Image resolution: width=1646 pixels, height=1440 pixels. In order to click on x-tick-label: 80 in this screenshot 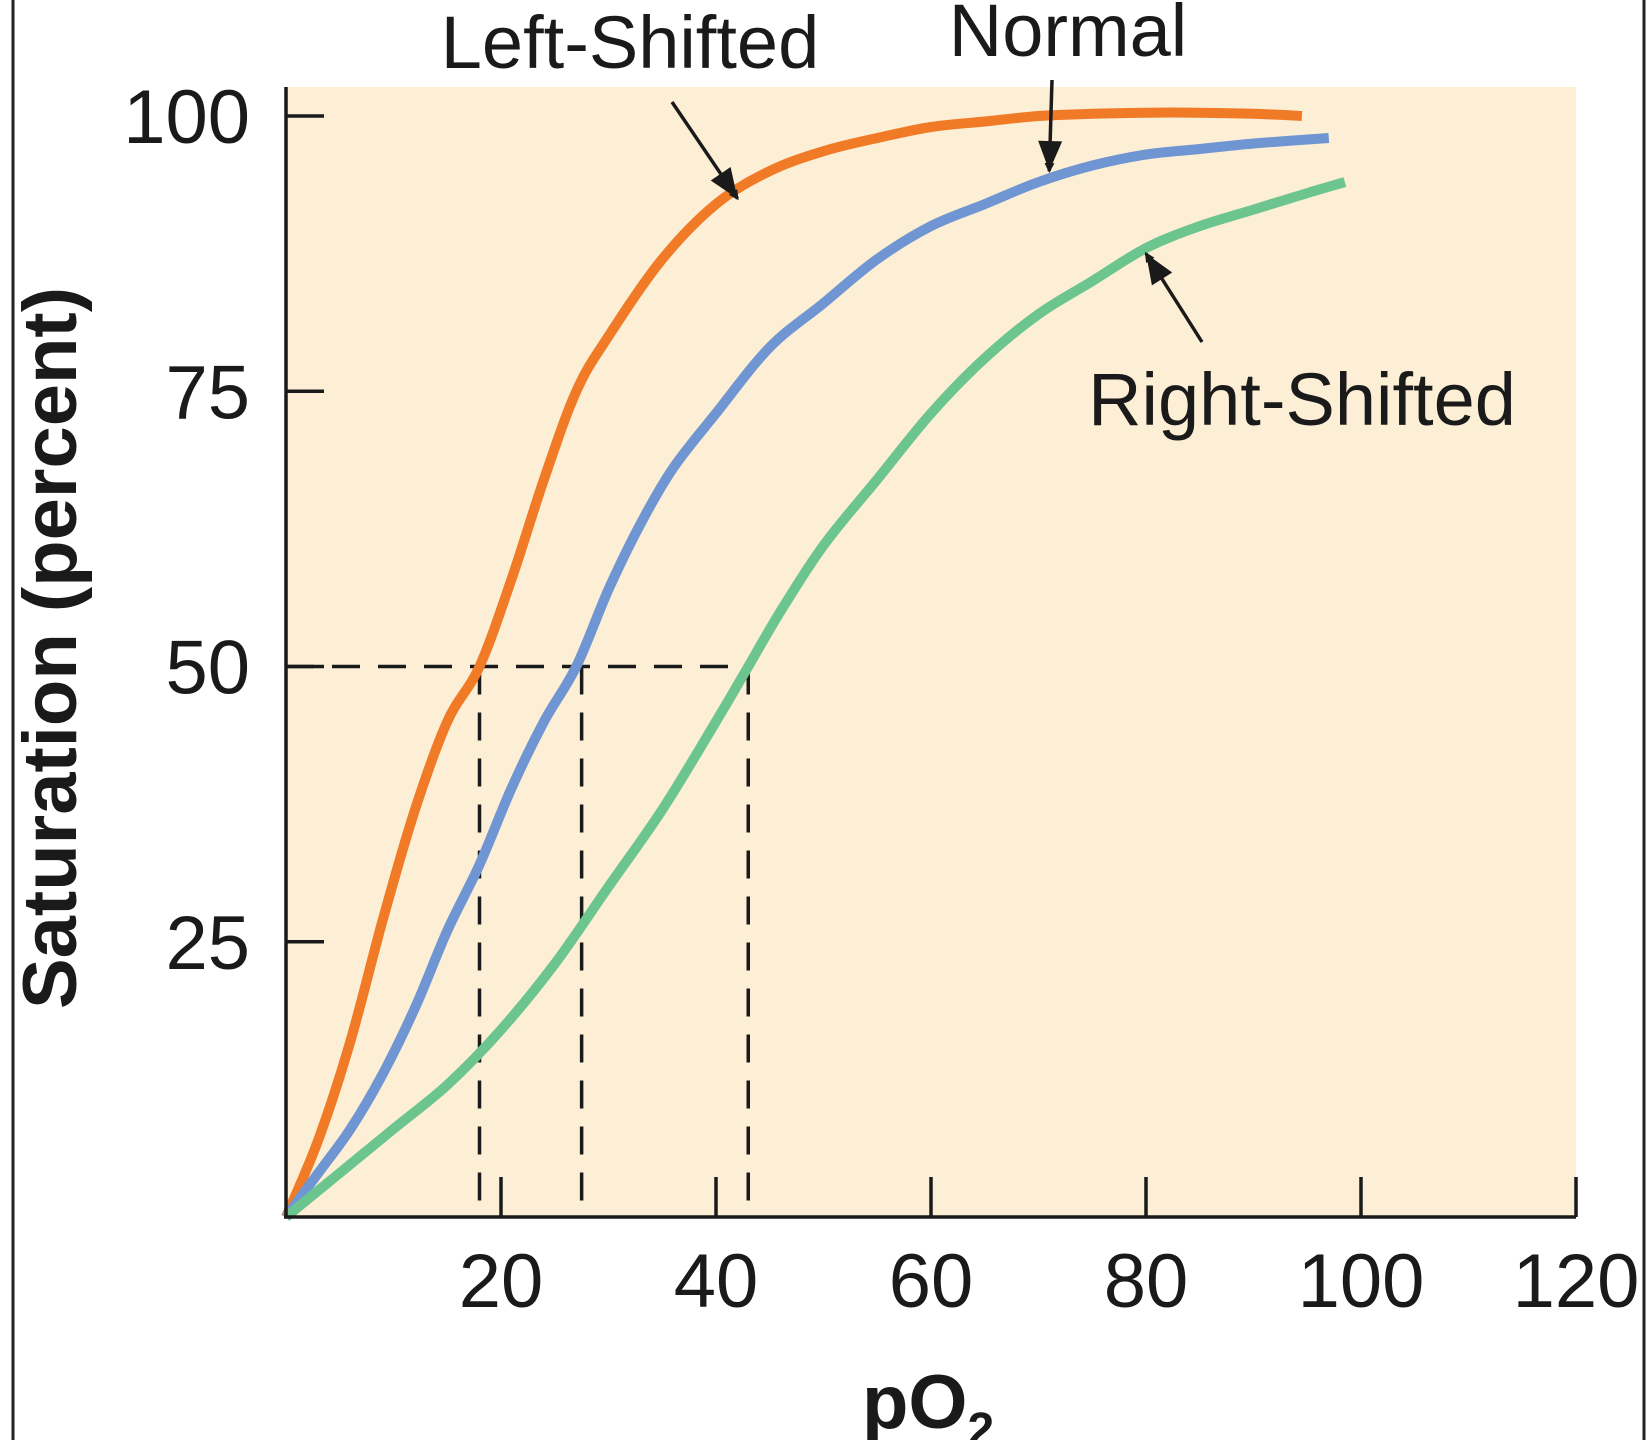, I will do `click(1146, 1281)`.